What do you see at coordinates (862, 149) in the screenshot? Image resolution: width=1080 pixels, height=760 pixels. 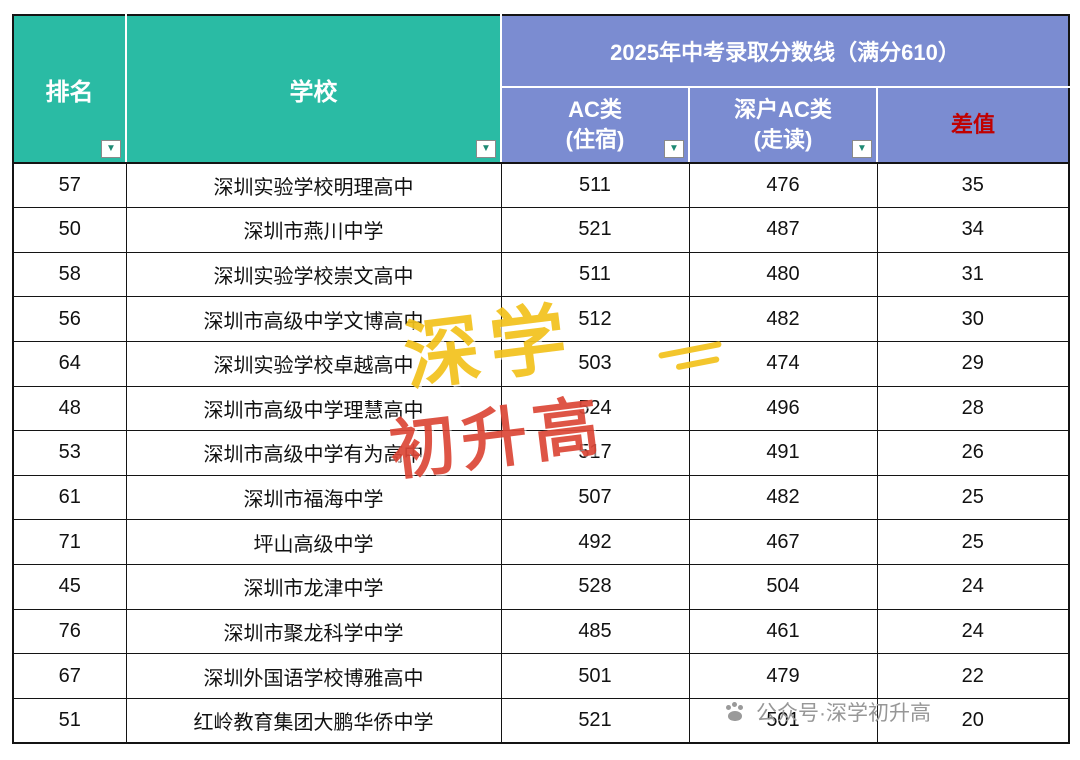 I see `filter-button-dac: ▼` at bounding box center [862, 149].